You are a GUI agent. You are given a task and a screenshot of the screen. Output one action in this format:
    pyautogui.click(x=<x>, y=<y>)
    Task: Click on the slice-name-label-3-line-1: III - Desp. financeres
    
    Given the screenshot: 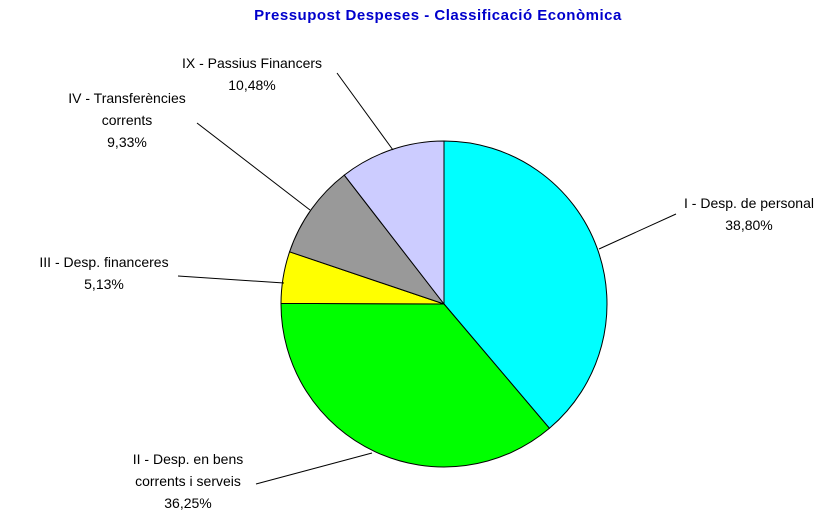 What is the action you would take?
    pyautogui.click(x=103, y=262)
    